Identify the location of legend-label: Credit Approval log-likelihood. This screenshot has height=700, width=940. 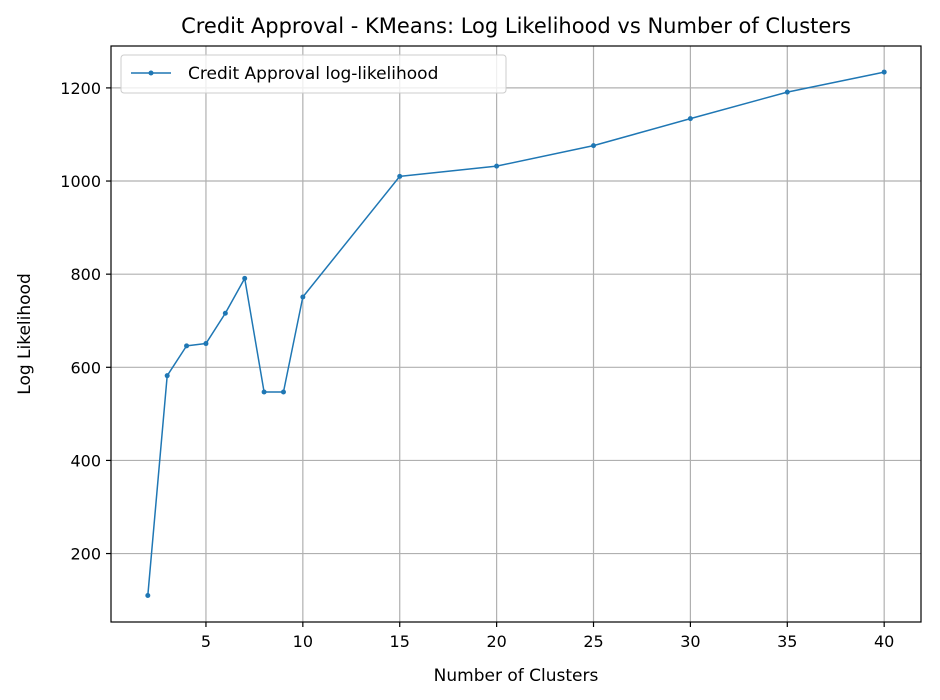
(313, 74).